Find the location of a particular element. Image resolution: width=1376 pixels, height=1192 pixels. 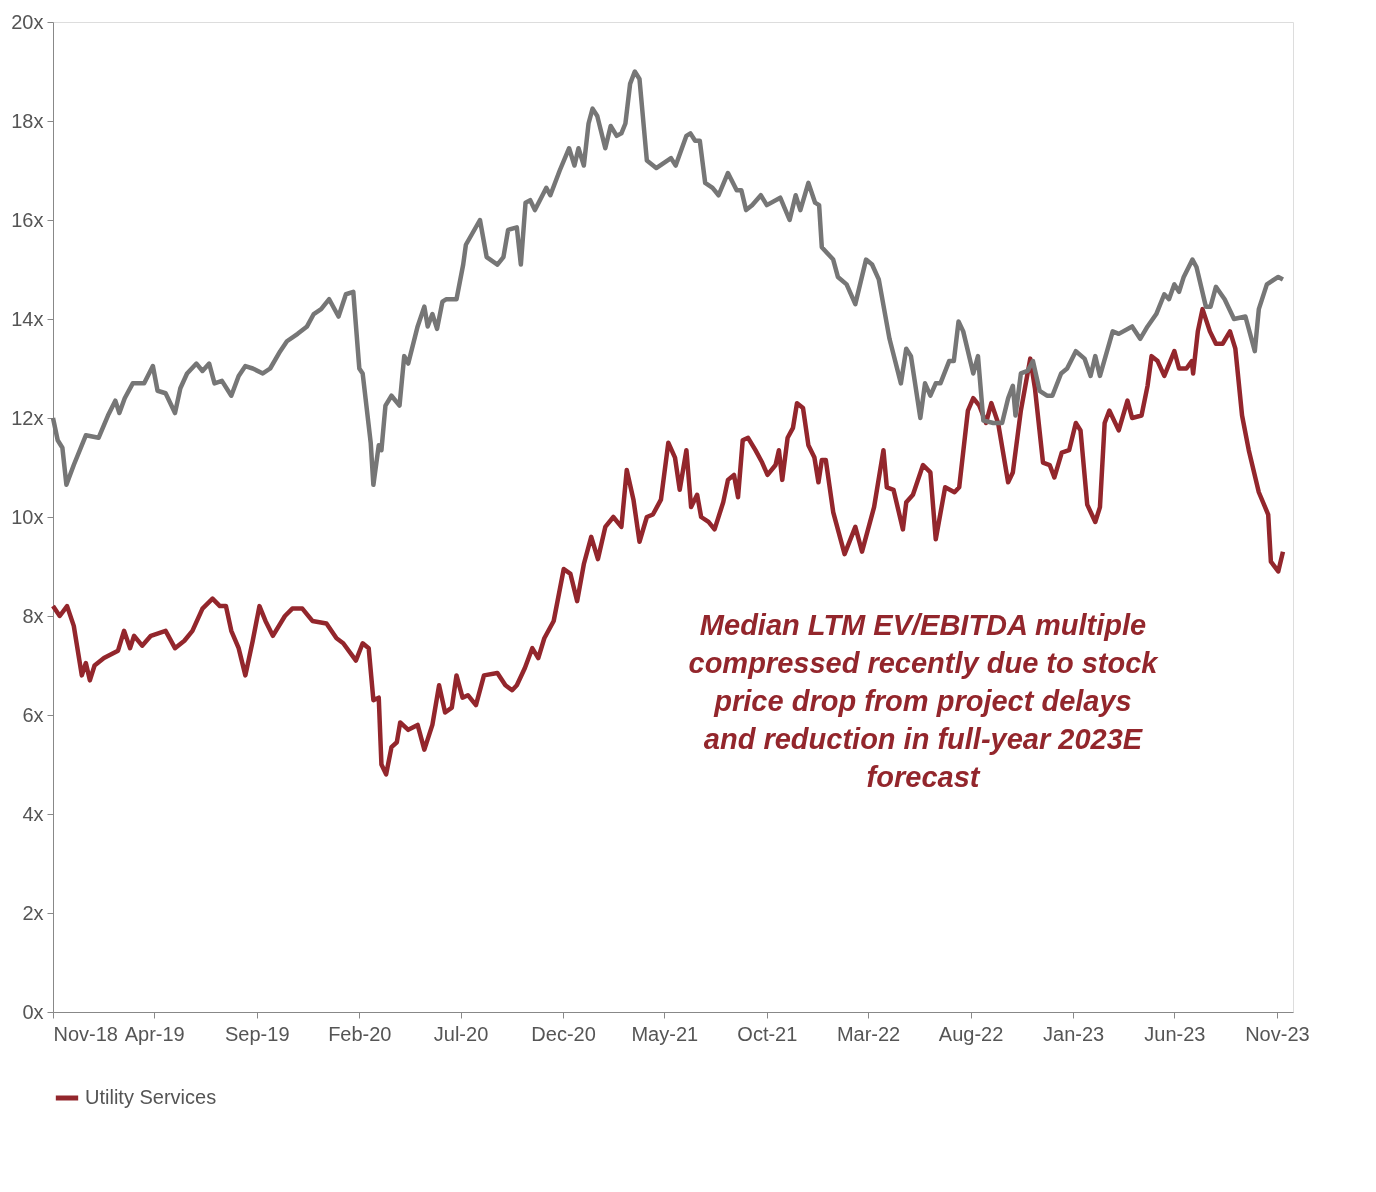

x-tick-label: Nov-18 is located at coordinates (85, 1033).